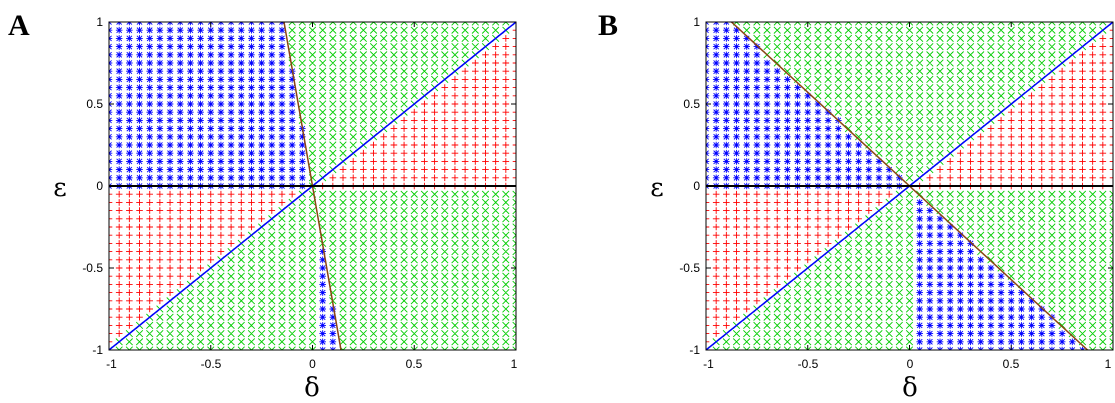 The width and height of the screenshot is (1115, 403). I want to click on x-tick-labels-b: -1 -0.5 0 0.5 1, so click(907, 364).